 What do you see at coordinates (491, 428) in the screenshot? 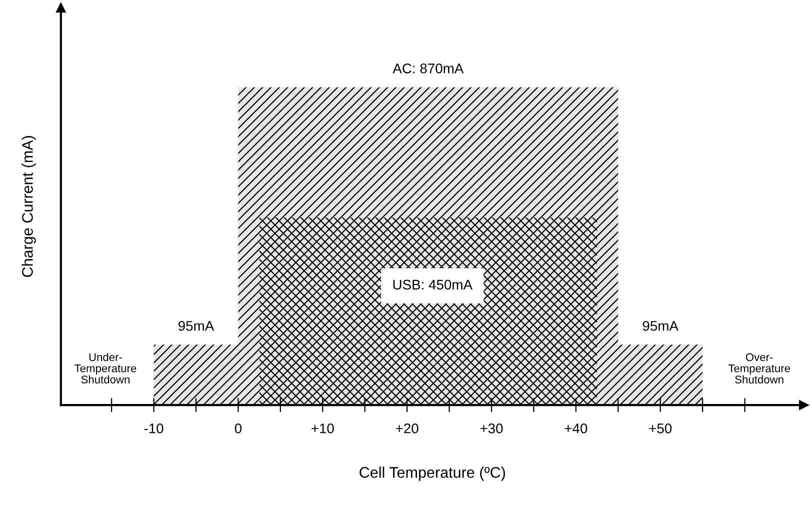
I see `x-tick-label: +30` at bounding box center [491, 428].